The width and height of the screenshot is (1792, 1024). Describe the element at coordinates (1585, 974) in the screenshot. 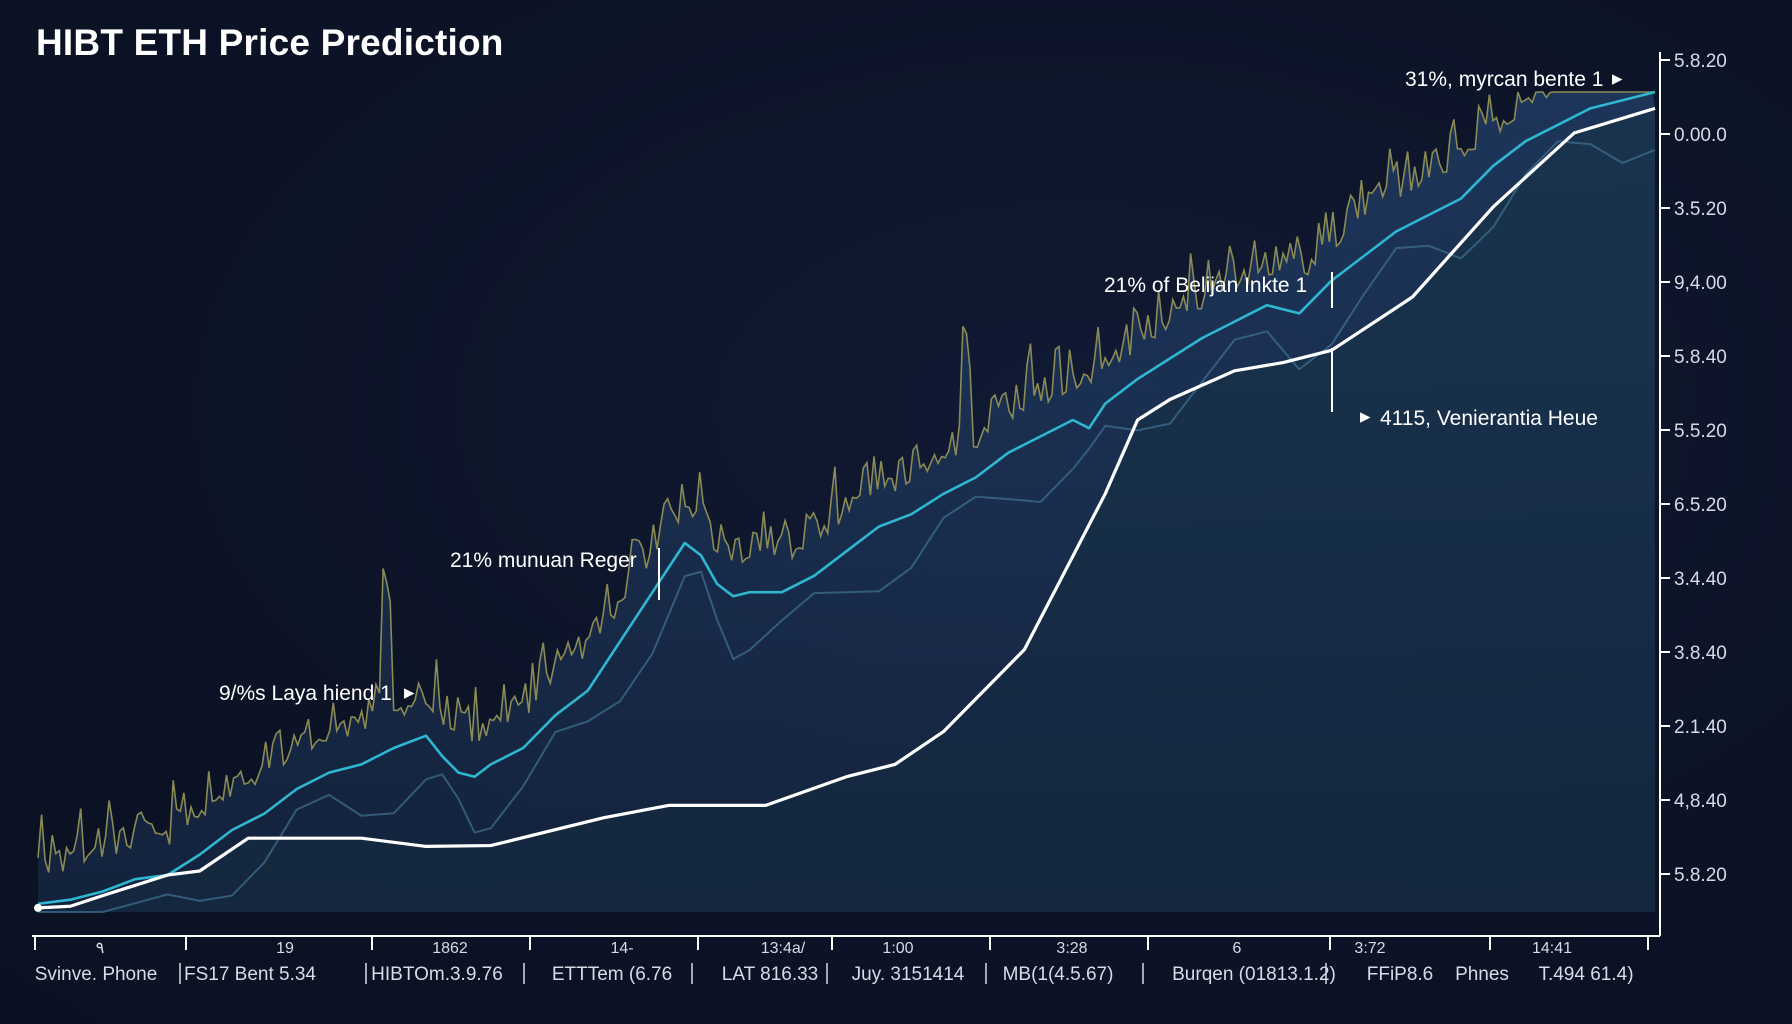

I see `x-tick-label: T.494 61.4)` at that location.